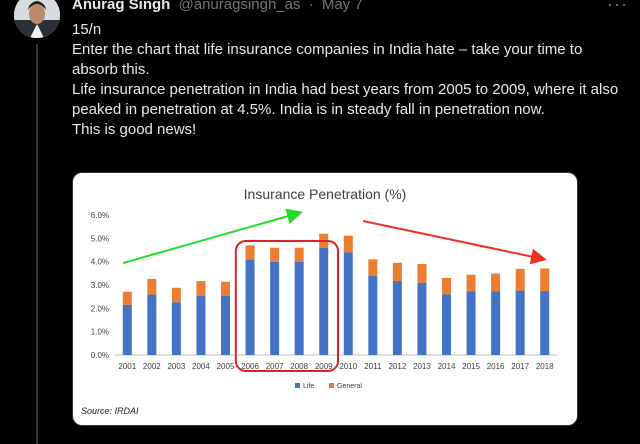 The width and height of the screenshot is (640, 444). I want to click on y-tick-label: 1.0%, so click(100, 332).